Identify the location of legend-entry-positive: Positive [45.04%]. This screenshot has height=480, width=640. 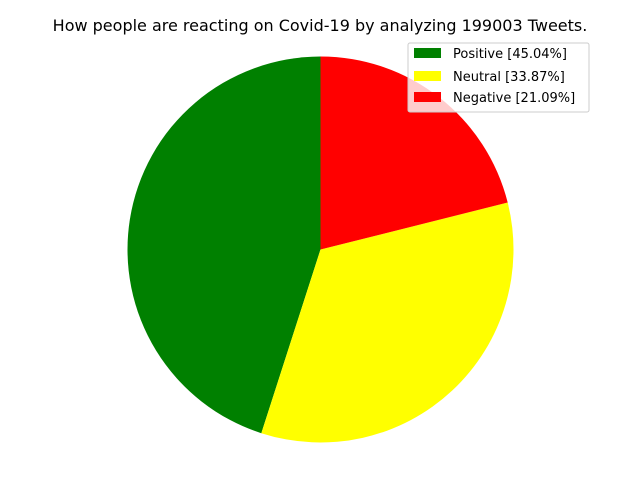
(490, 54).